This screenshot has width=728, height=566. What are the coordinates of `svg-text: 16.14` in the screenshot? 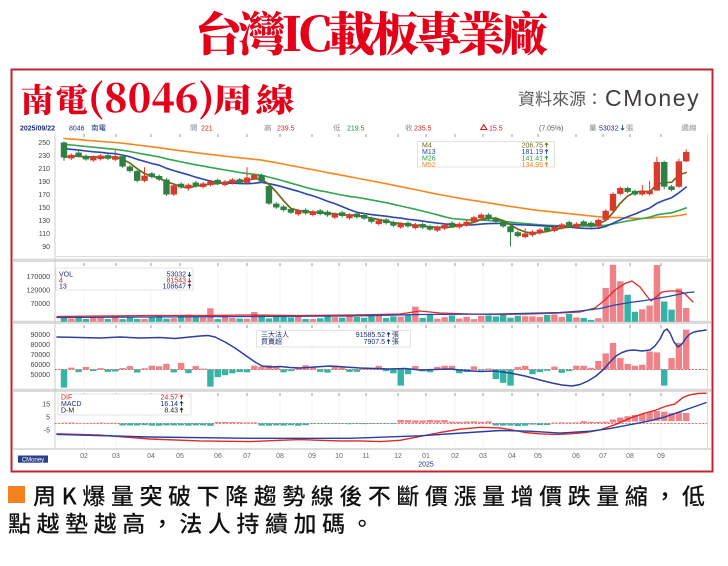 It's located at (169, 404).